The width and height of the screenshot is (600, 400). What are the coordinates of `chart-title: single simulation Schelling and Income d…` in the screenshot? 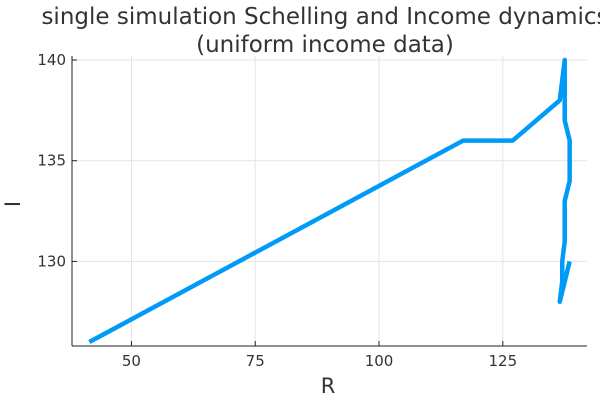 It's located at (320, 17).